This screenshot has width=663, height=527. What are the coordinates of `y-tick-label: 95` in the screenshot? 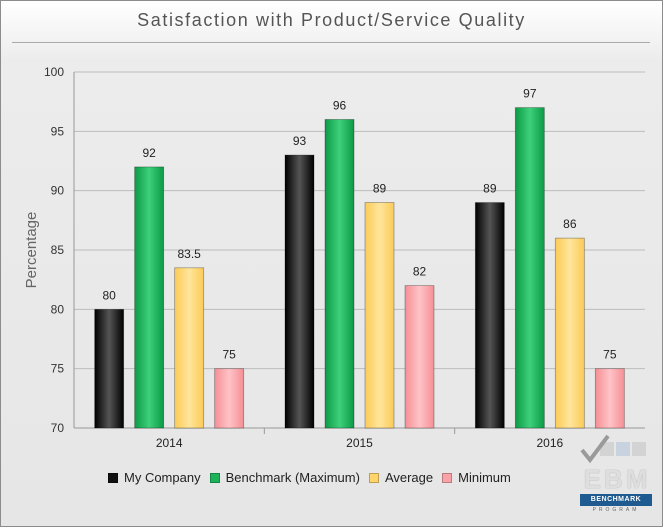 It's located at (58, 131).